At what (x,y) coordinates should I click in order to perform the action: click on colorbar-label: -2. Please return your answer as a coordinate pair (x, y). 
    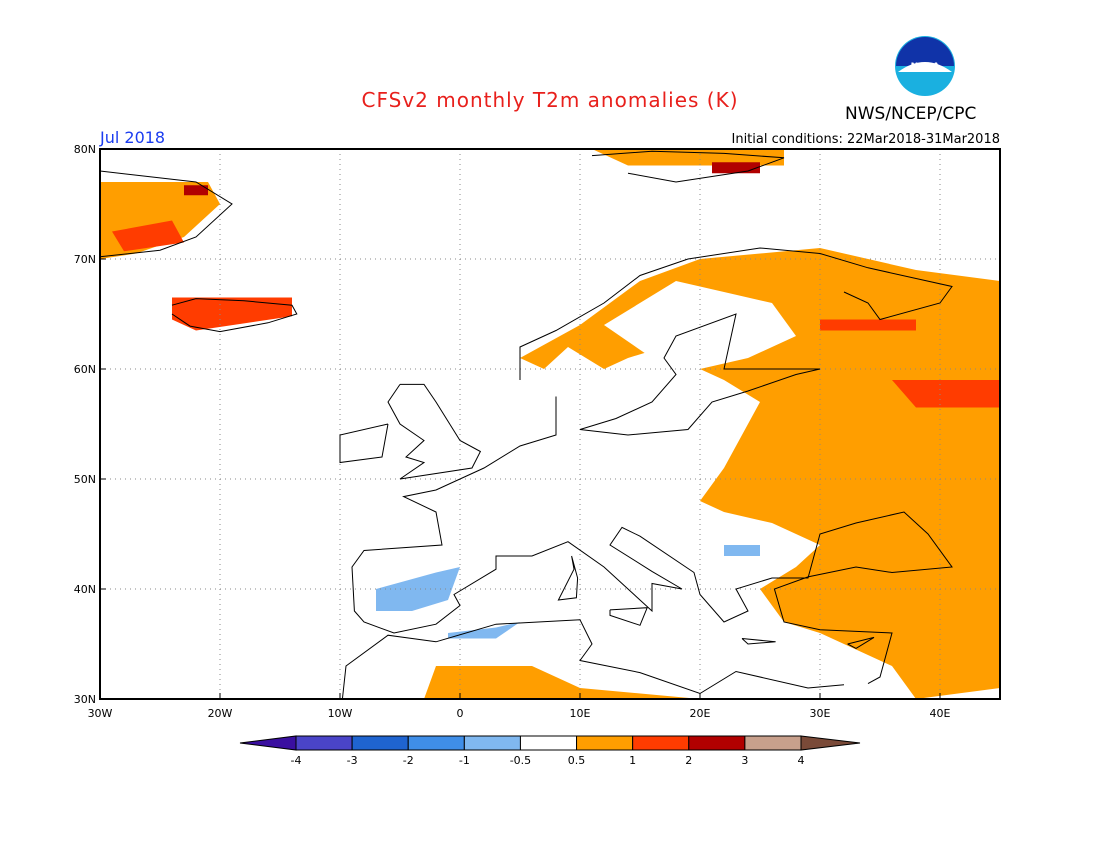
    Looking at the image, I should click on (408, 760).